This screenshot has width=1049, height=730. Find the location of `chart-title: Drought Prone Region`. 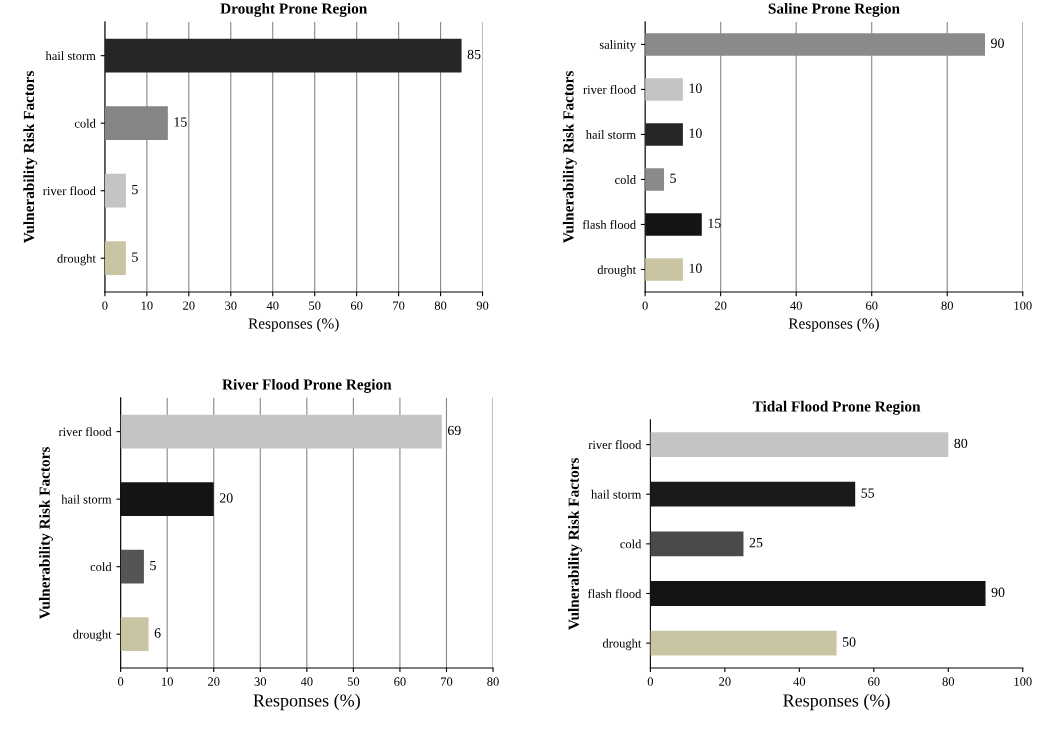

chart-title: Drought Prone Region is located at coordinates (294, 9).